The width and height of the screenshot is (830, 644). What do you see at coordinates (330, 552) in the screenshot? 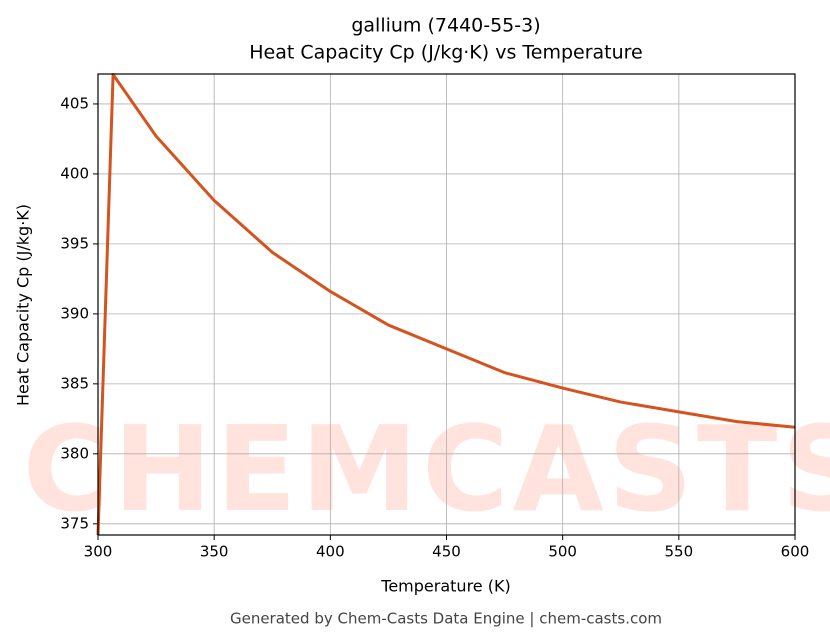
I see `x-tick-label: 400` at bounding box center [330, 552].